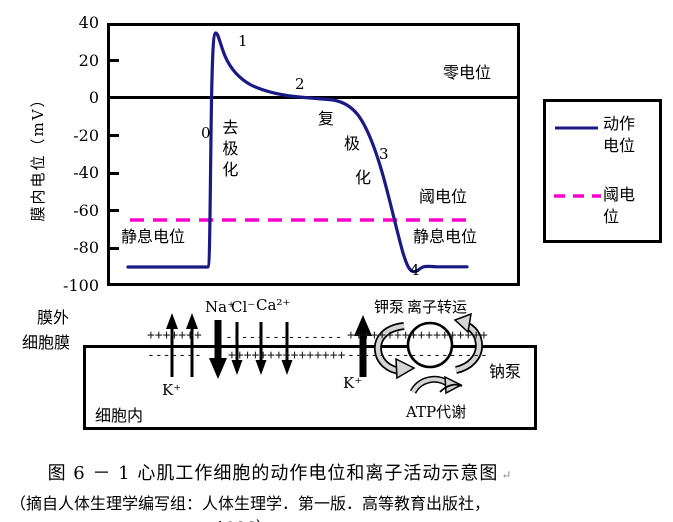 The image size is (673, 522). What do you see at coordinates (273, 305) in the screenshot?
I see `ca-ion-label: Ca²⁺` at bounding box center [273, 305].